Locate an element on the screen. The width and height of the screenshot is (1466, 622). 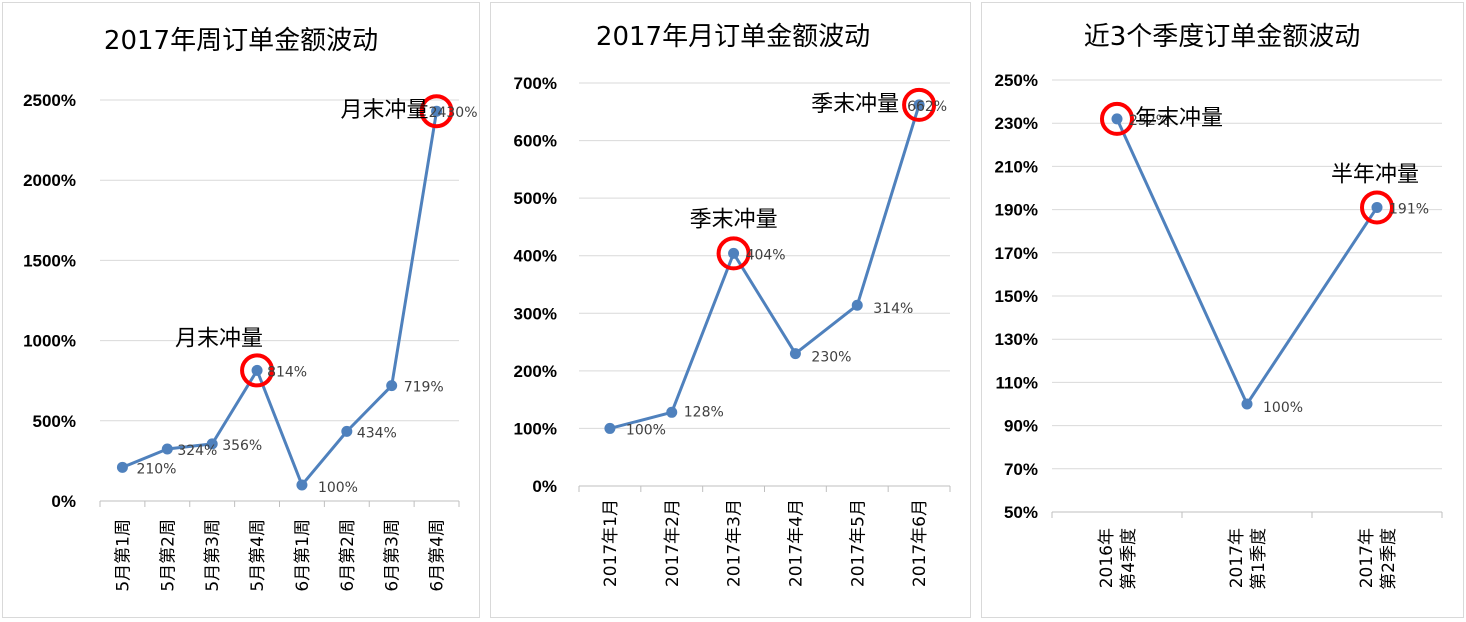
y-tick-label: 300% is located at coordinates (535, 313).